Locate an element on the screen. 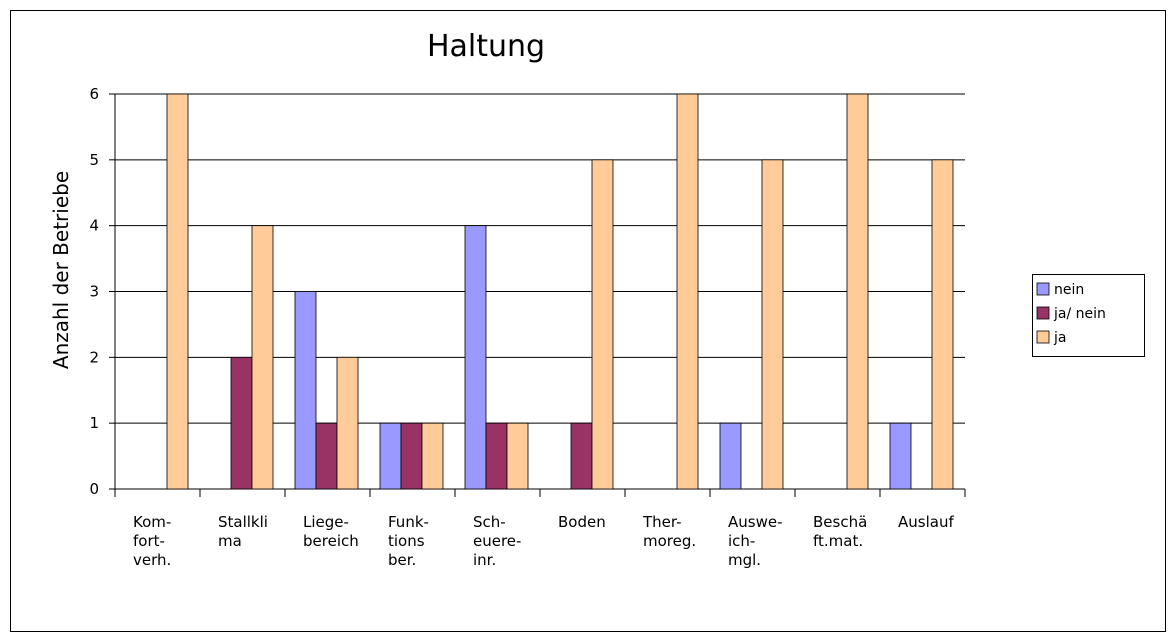 The width and height of the screenshot is (1176, 642). chart-title: Haltung is located at coordinates (486, 46).